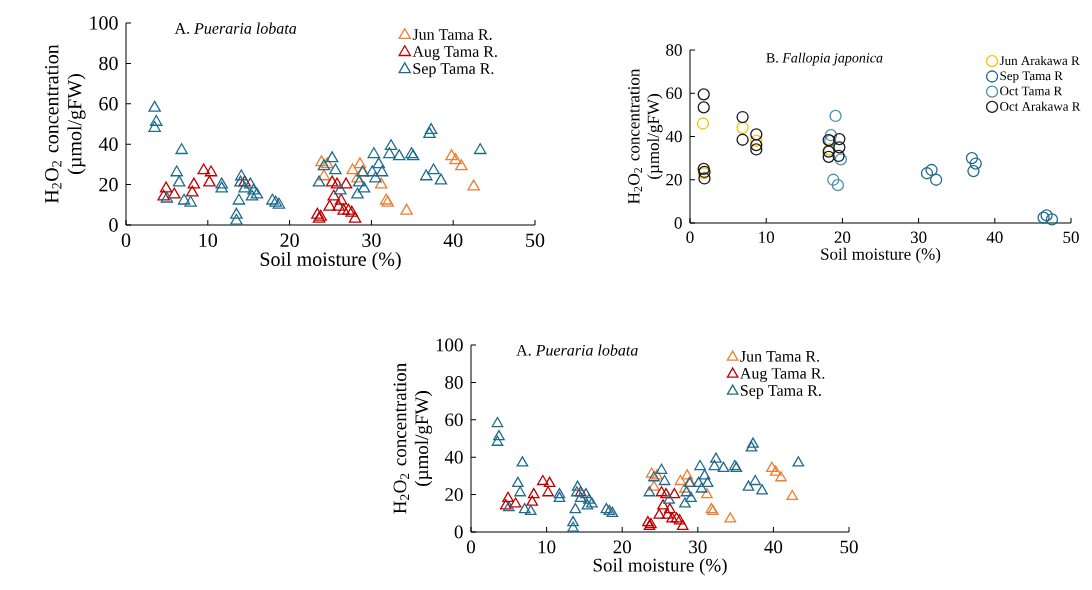  I want to click on legend-label: Sep Tama R., so click(453, 70).